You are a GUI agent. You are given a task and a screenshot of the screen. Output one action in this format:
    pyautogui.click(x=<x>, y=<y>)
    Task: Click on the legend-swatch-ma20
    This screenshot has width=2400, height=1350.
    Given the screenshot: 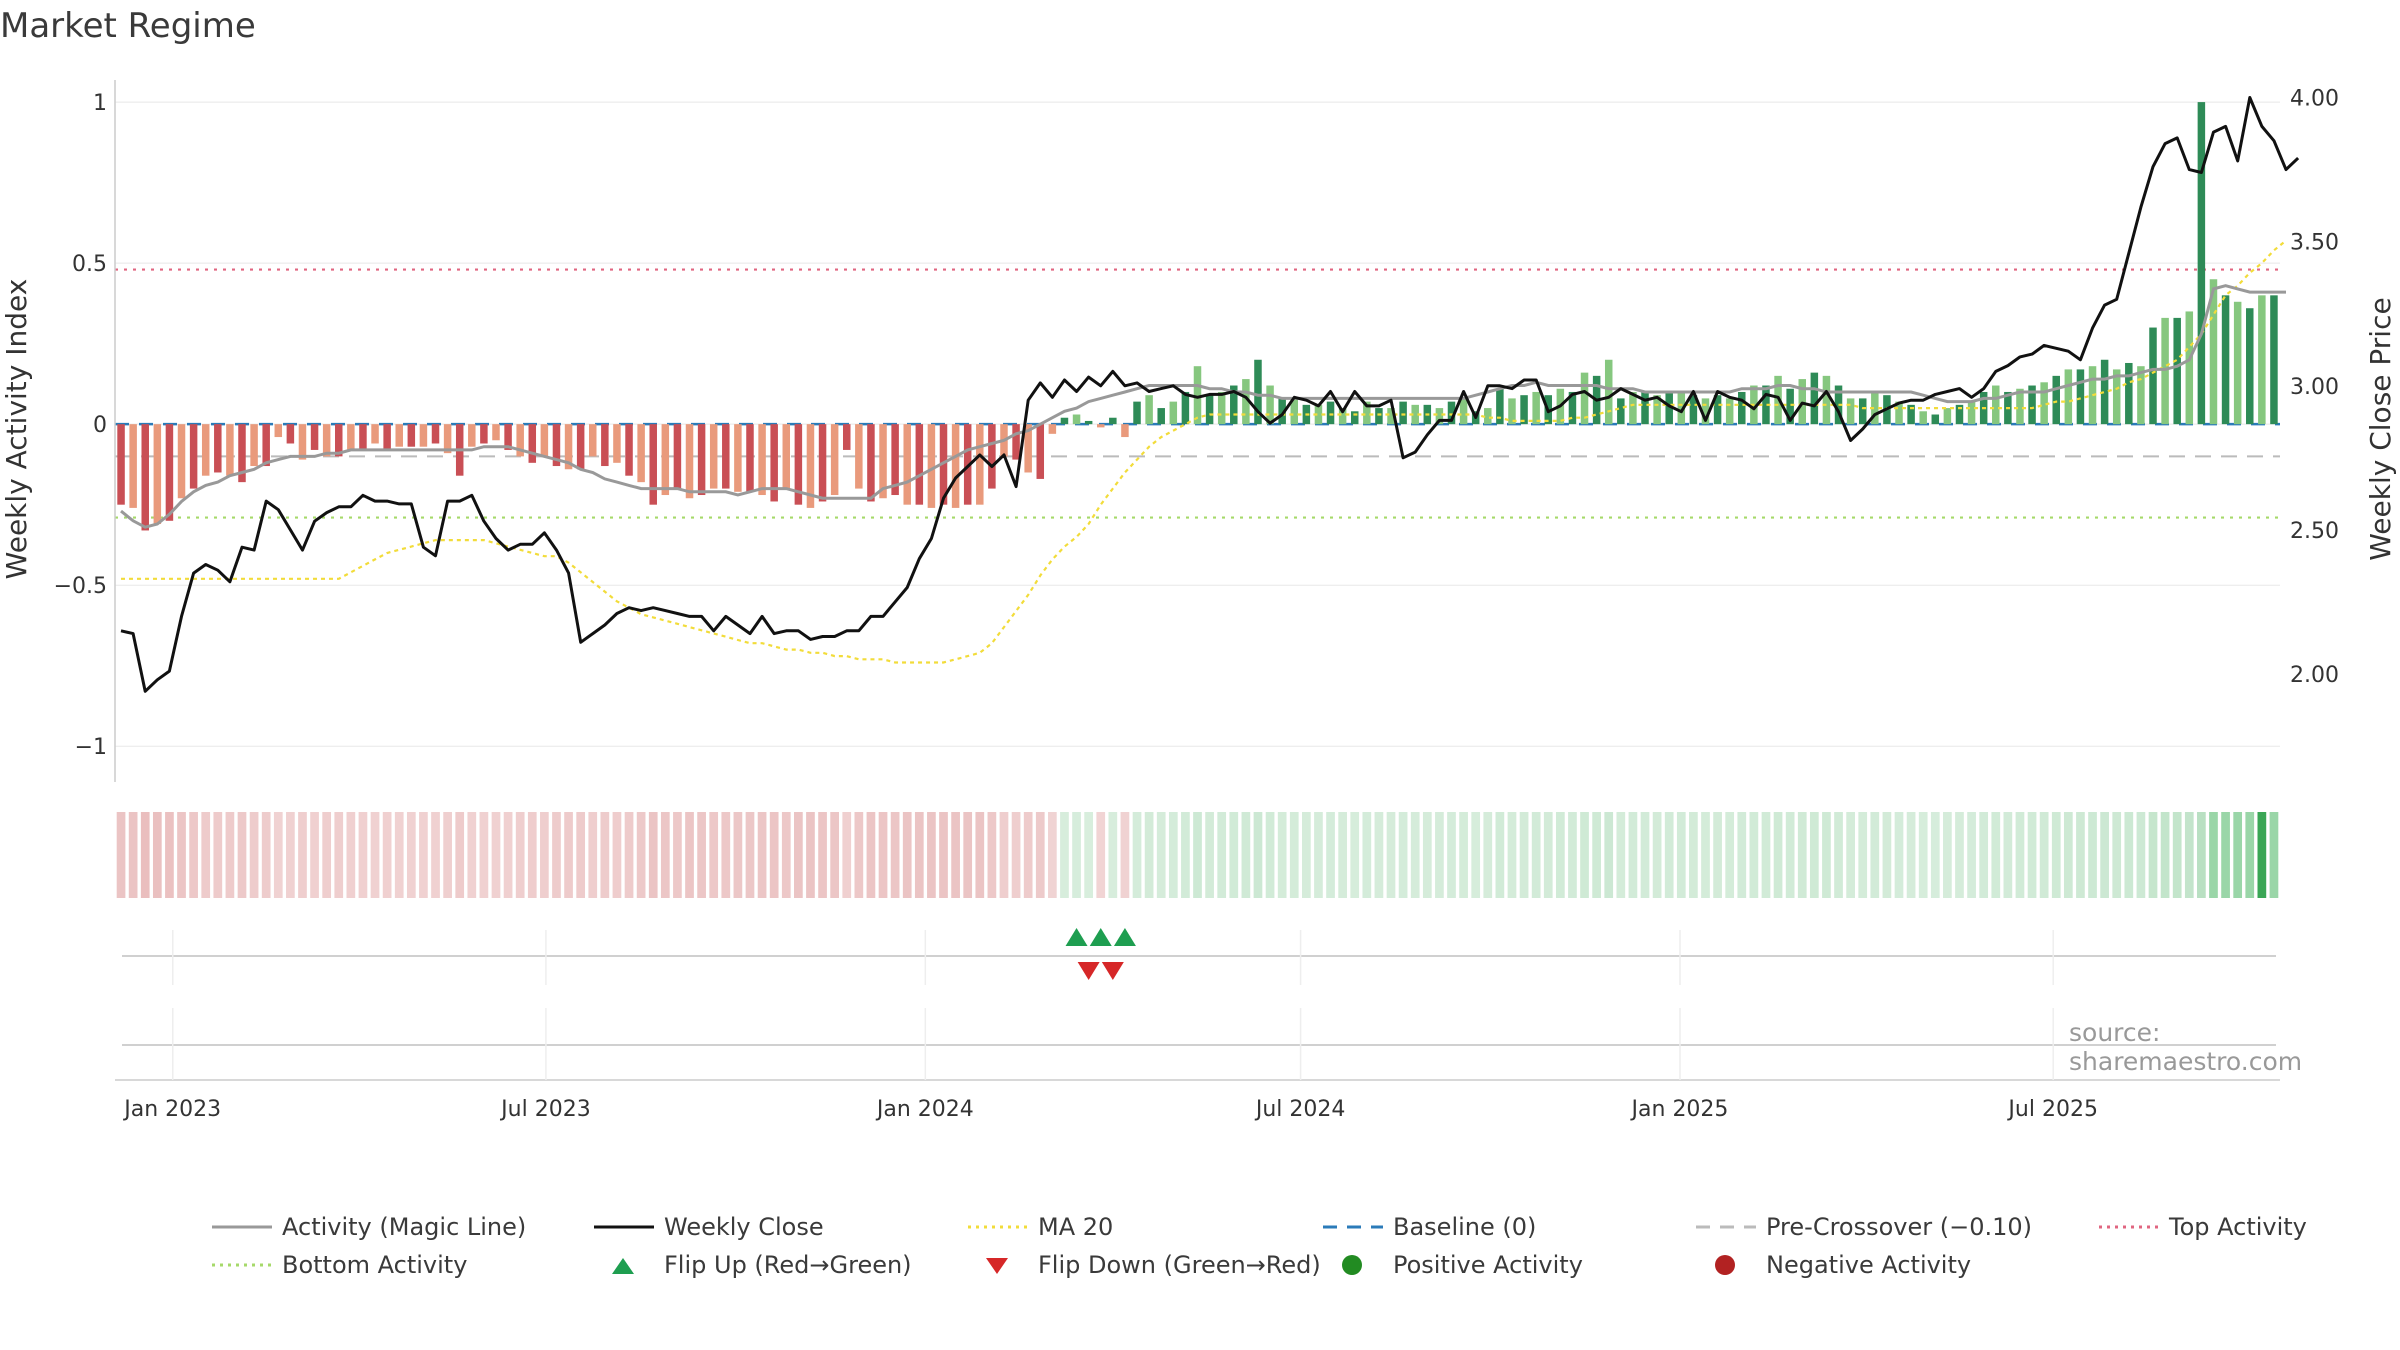 What is the action you would take?
    pyautogui.click(x=998, y=1227)
    